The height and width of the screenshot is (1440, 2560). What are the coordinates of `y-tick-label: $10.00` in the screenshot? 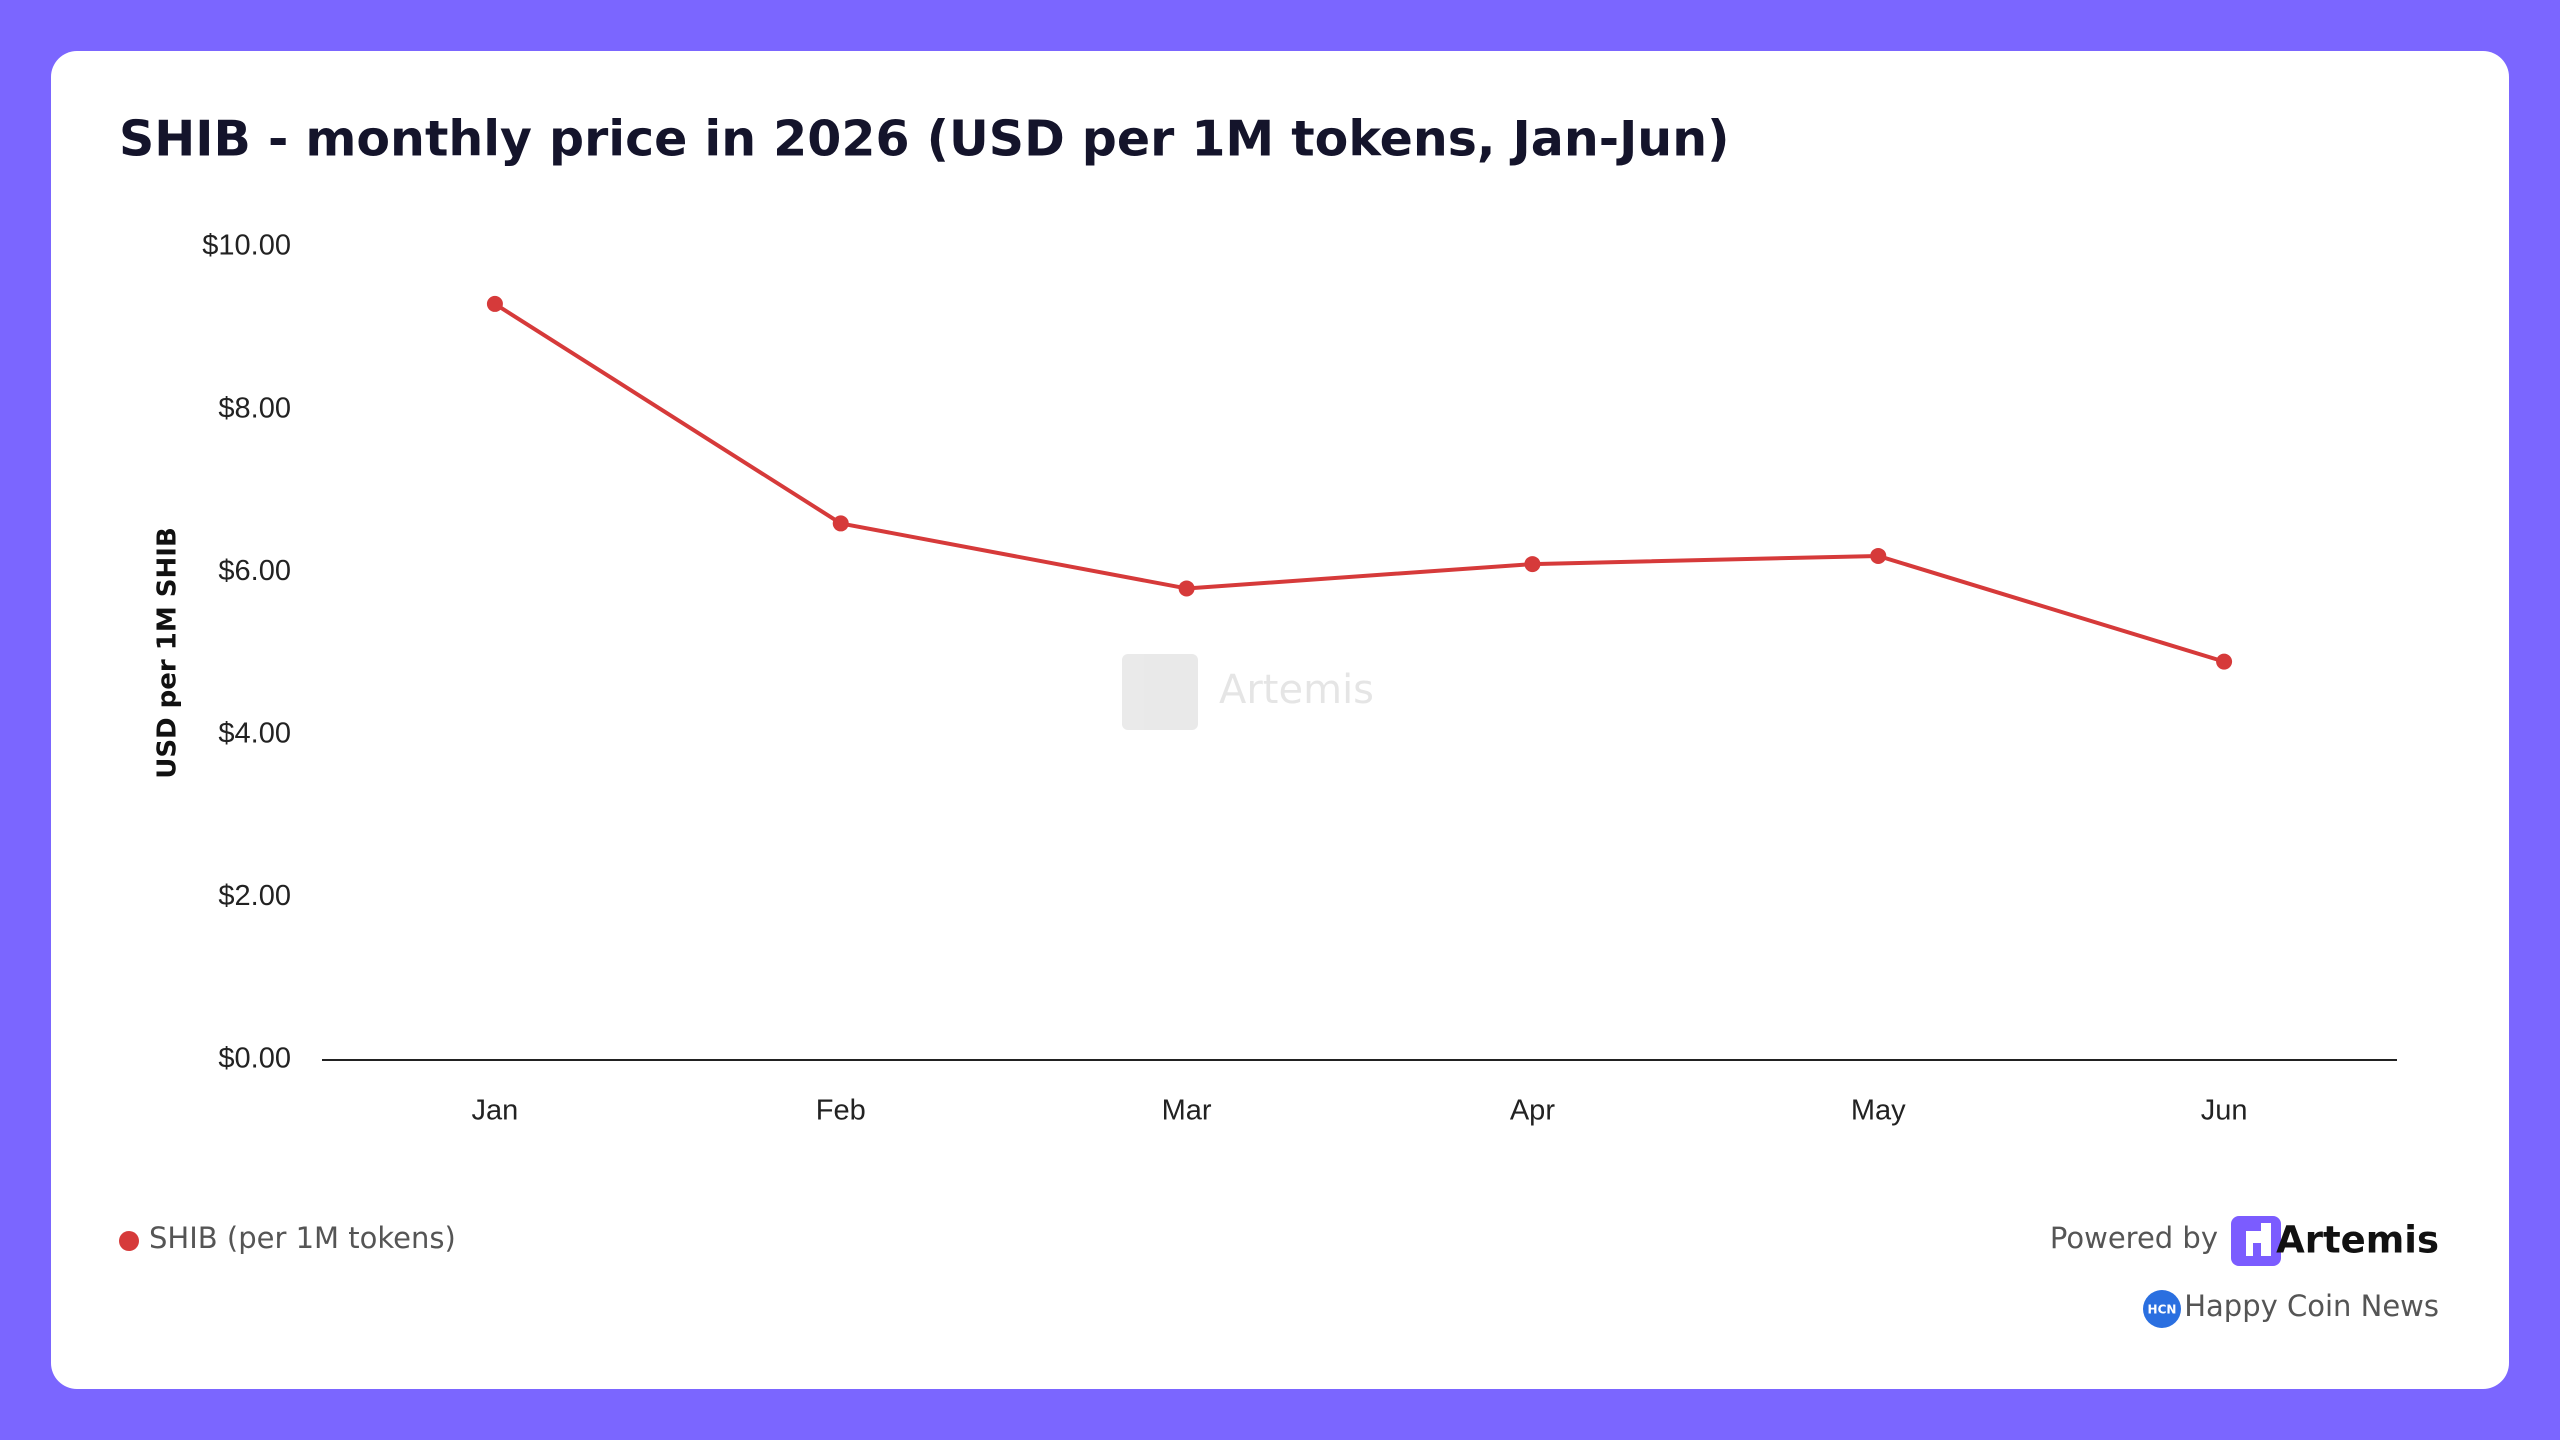 It's located at (246, 246).